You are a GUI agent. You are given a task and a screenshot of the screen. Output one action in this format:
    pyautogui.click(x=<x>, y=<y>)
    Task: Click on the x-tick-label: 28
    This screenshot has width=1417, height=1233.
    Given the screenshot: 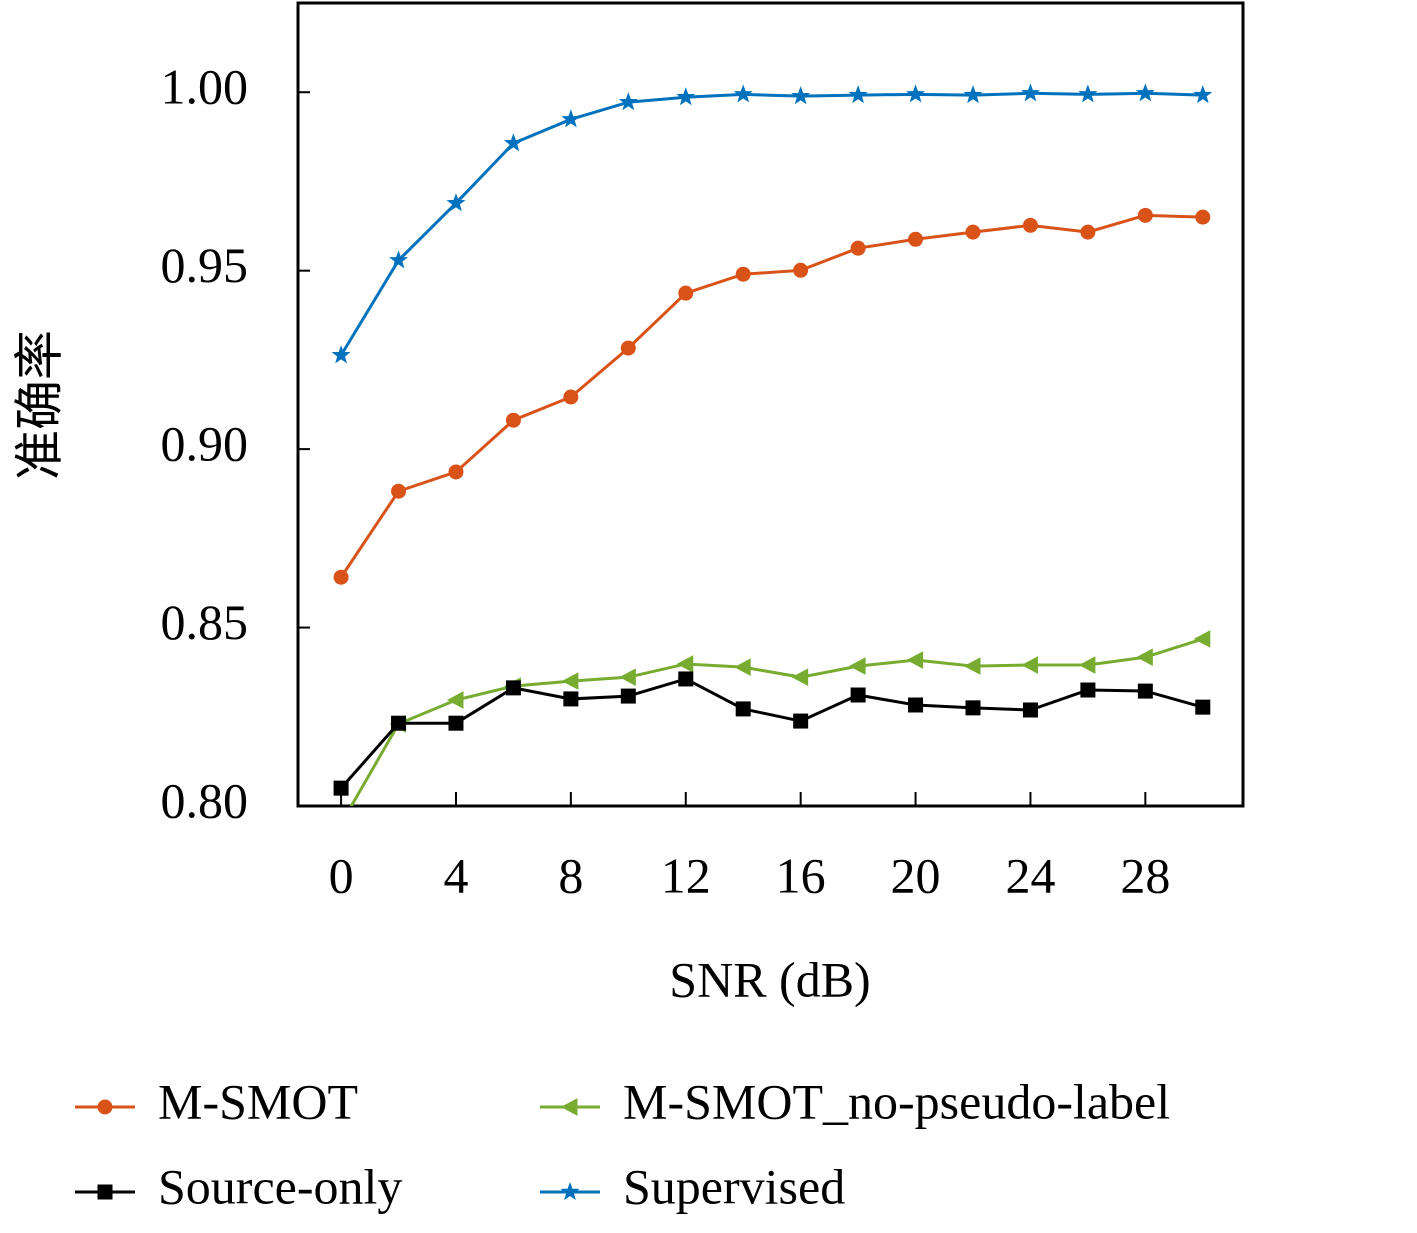 What is the action you would take?
    pyautogui.click(x=1145, y=875)
    